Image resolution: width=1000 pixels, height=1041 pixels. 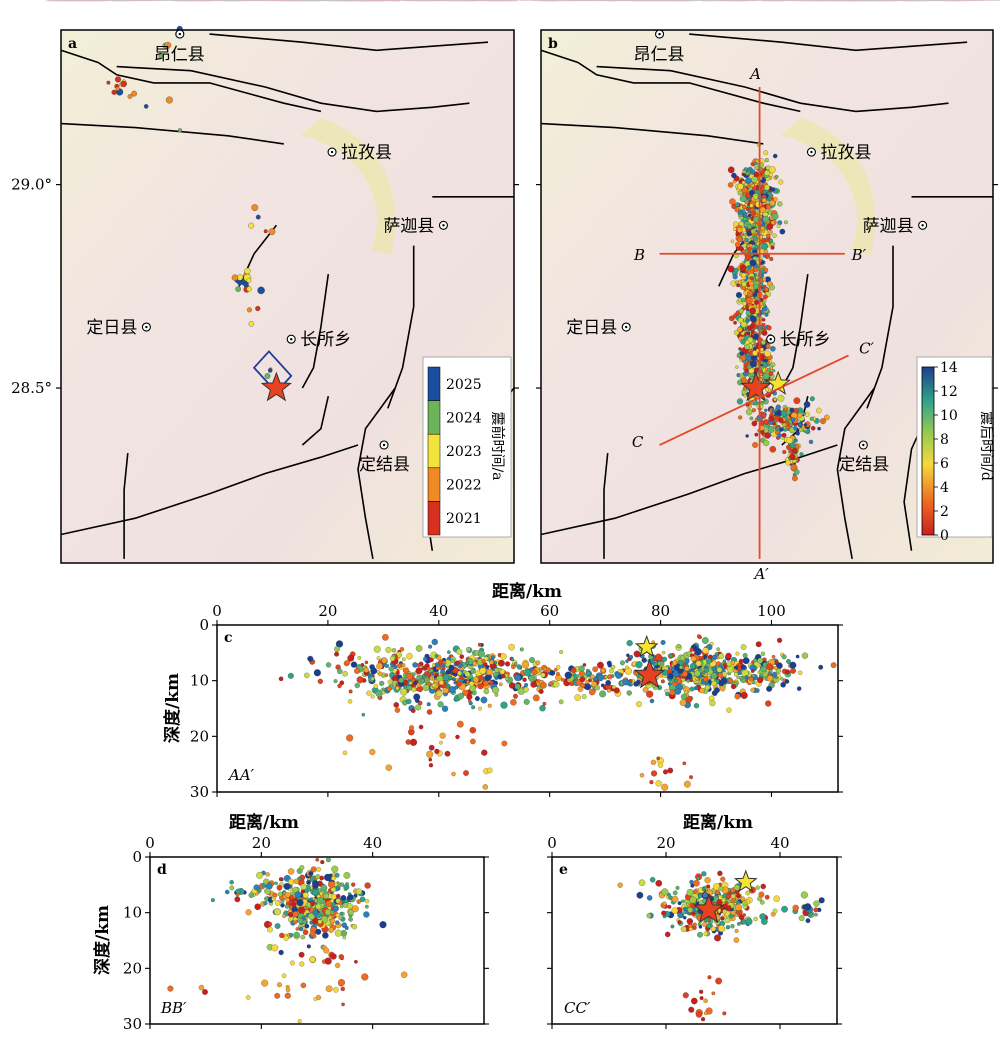 I want to click on y-tick-label: 10, so click(x=199, y=681).